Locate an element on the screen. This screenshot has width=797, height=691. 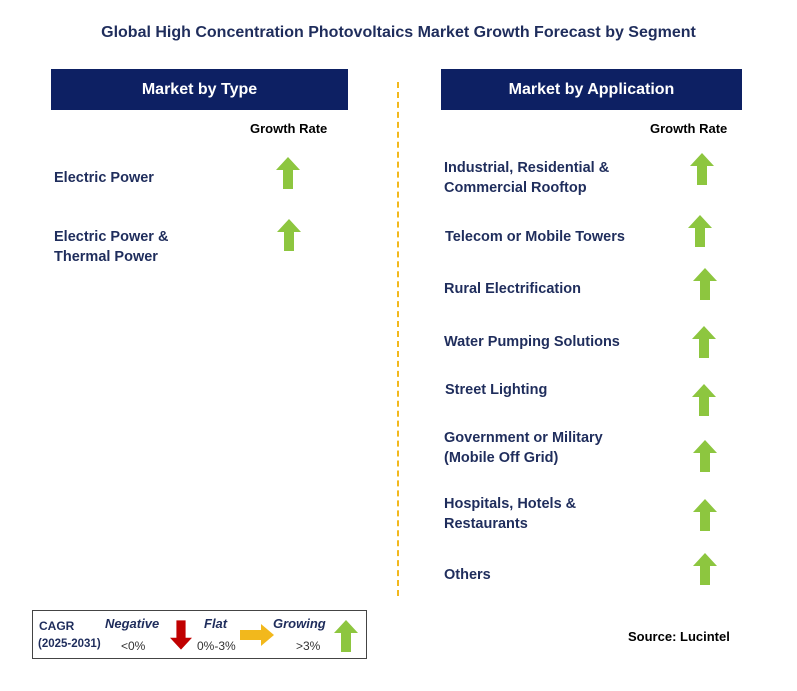
application-growth-rate-label: Growth Rate is located at coordinates (689, 128).